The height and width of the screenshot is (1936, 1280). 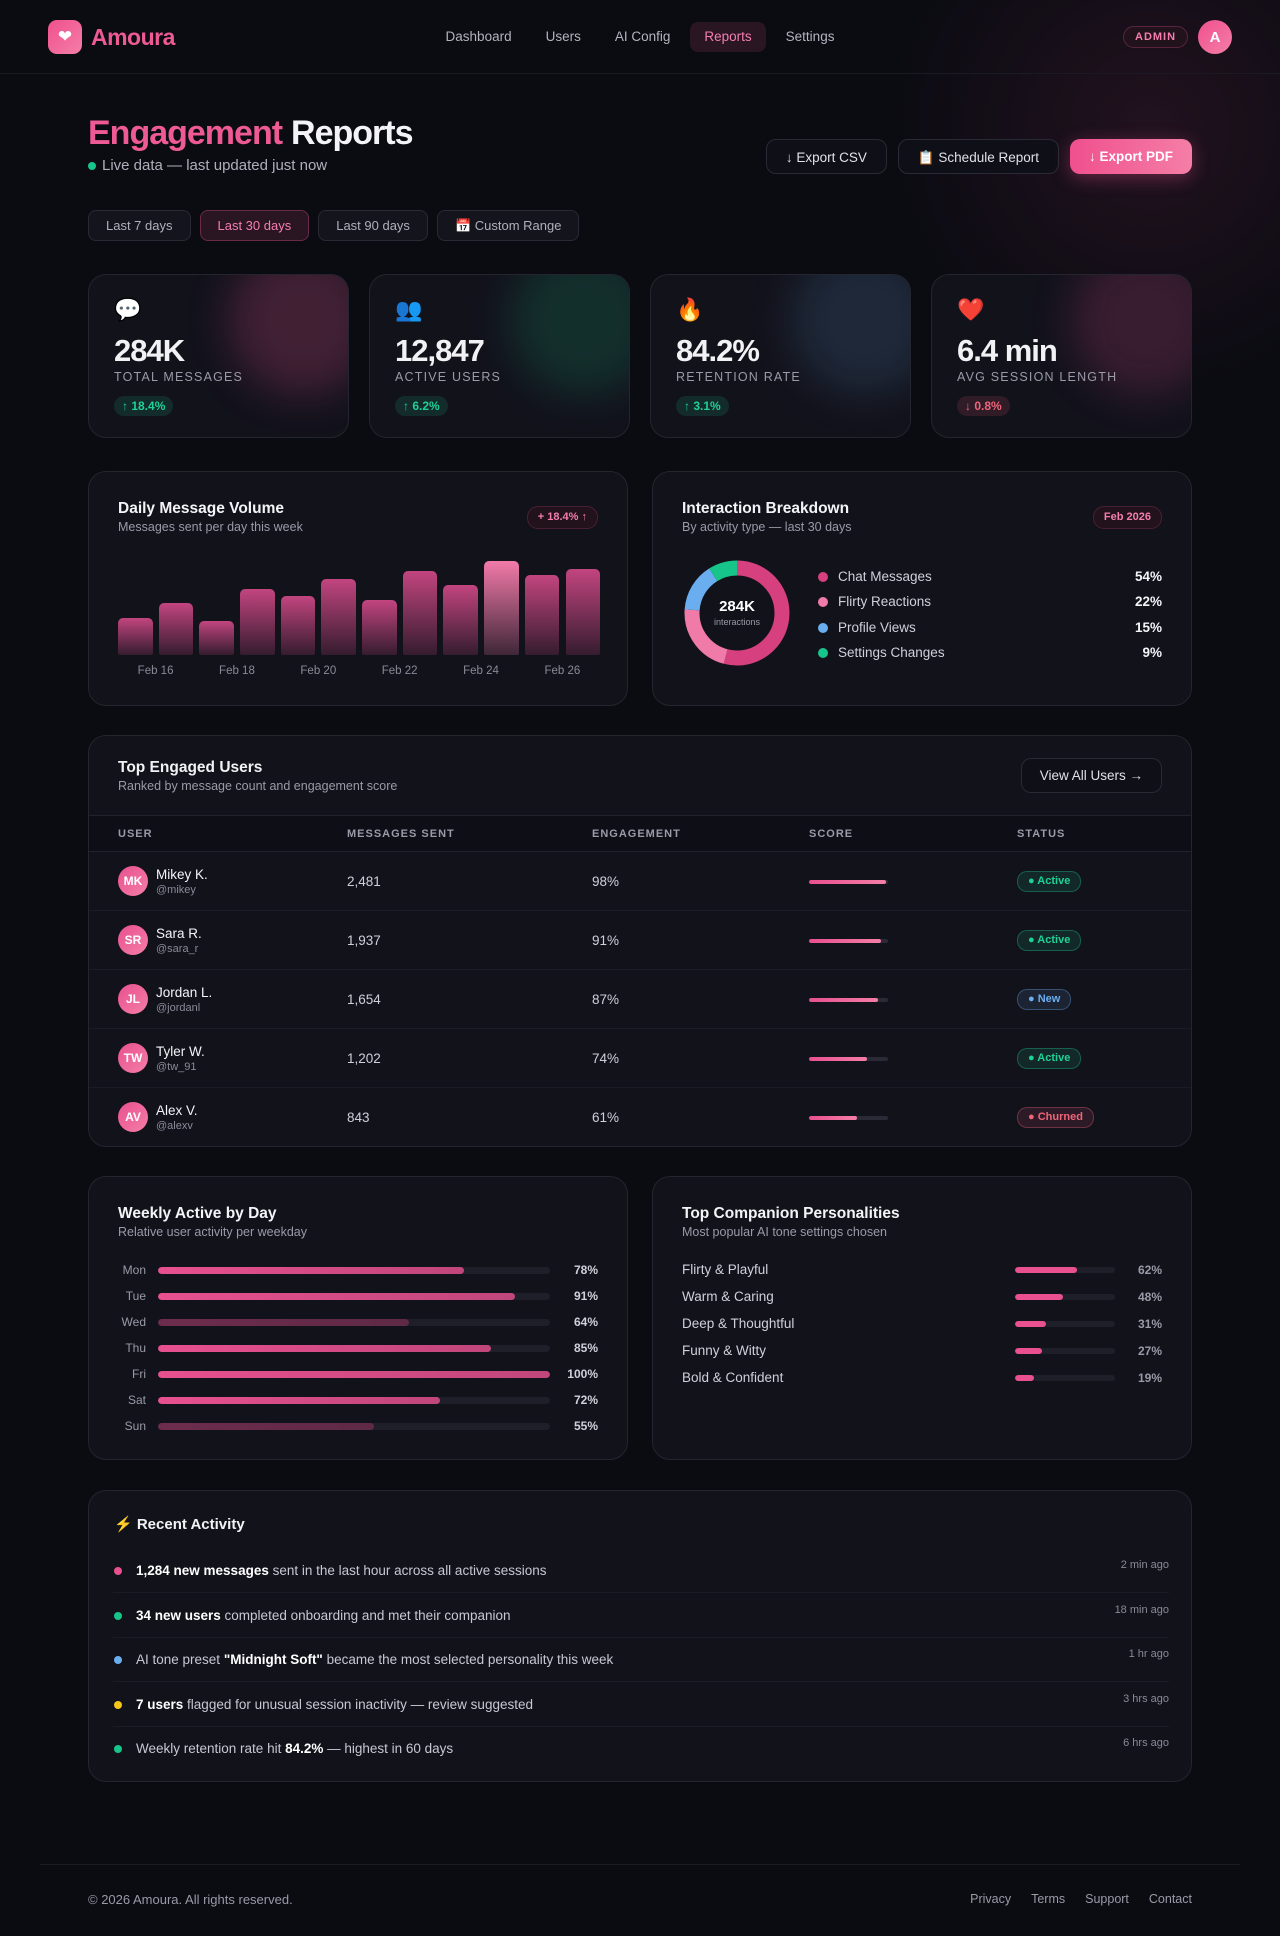 What do you see at coordinates (978, 156) in the screenshot?
I see `action-button: 📋 Schedule Report` at bounding box center [978, 156].